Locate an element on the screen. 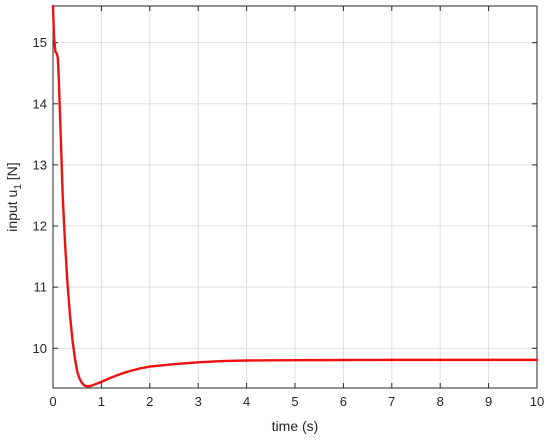  x-tick-label: 8 is located at coordinates (440, 401).